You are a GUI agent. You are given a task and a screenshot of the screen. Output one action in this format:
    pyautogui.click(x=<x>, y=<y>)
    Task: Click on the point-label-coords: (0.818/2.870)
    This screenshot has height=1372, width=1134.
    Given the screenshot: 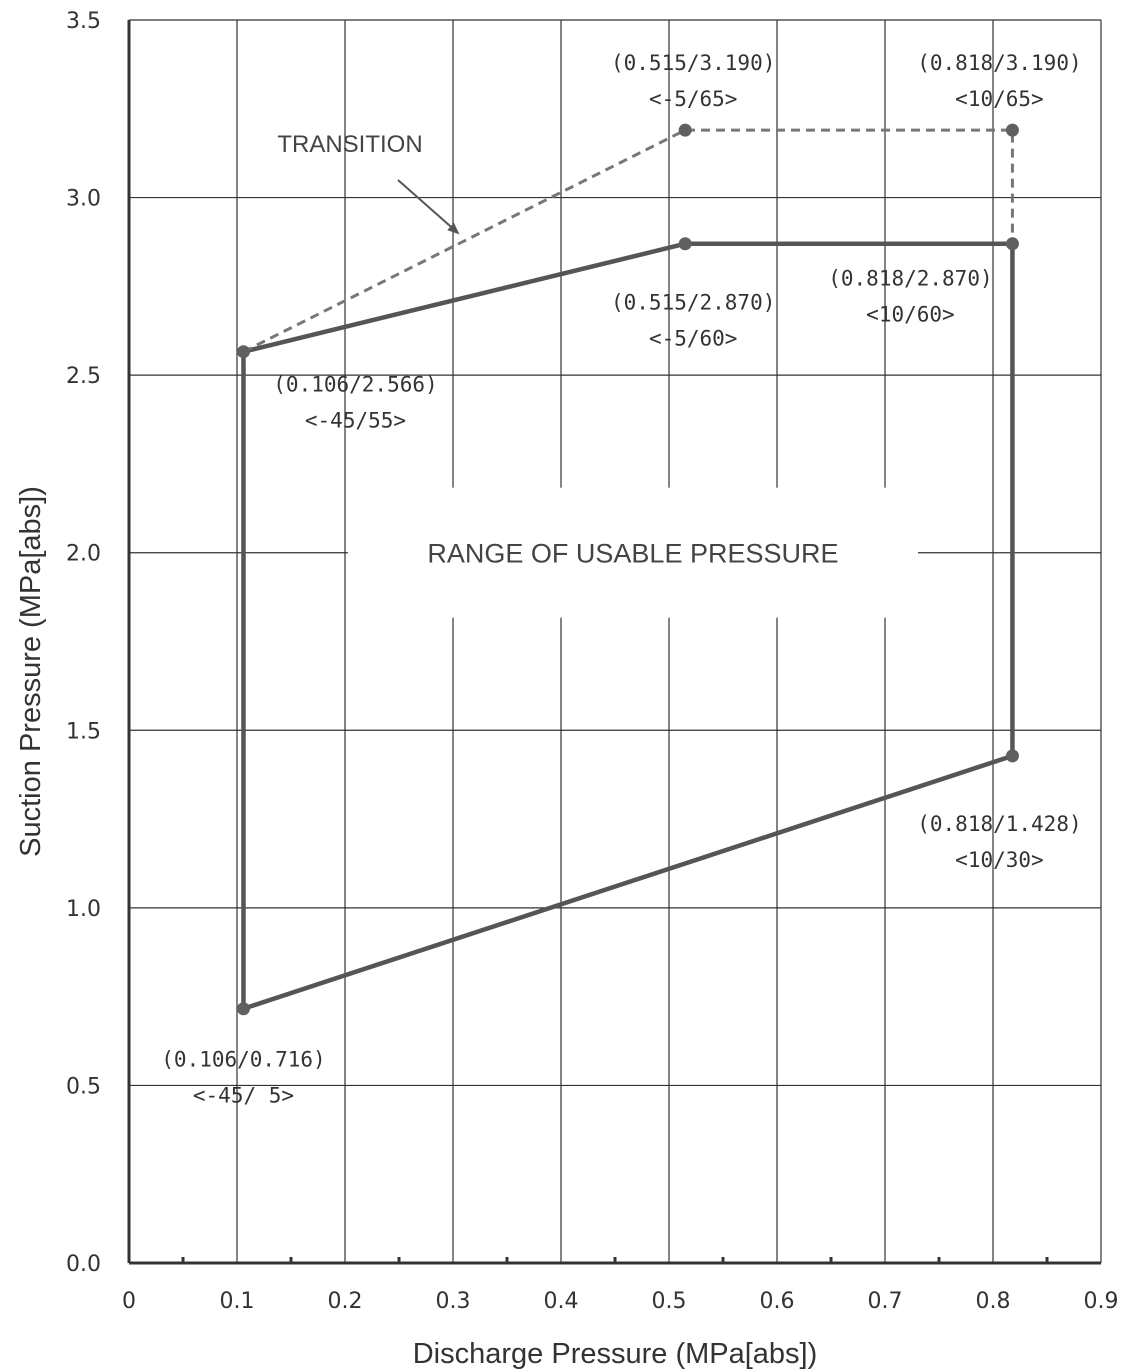 What is the action you would take?
    pyautogui.click(x=910, y=279)
    